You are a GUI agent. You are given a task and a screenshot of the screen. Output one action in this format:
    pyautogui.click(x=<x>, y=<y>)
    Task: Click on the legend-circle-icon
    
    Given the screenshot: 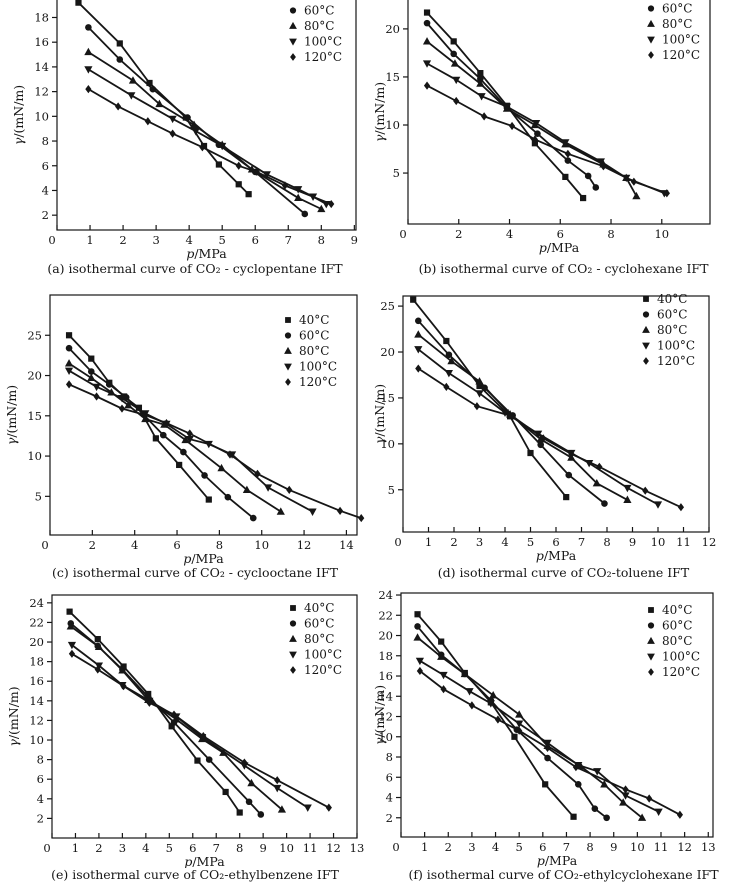 What is the action you would take?
    pyautogui.click(x=293, y=623)
    